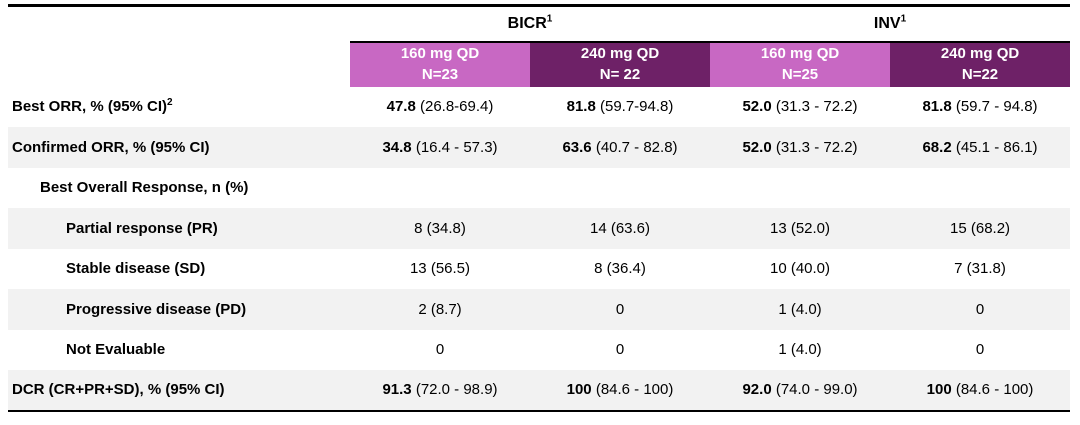 The image size is (1080, 425). Describe the element at coordinates (440, 309) in the screenshot. I see `table-cell: 2 (8.7)` at that location.